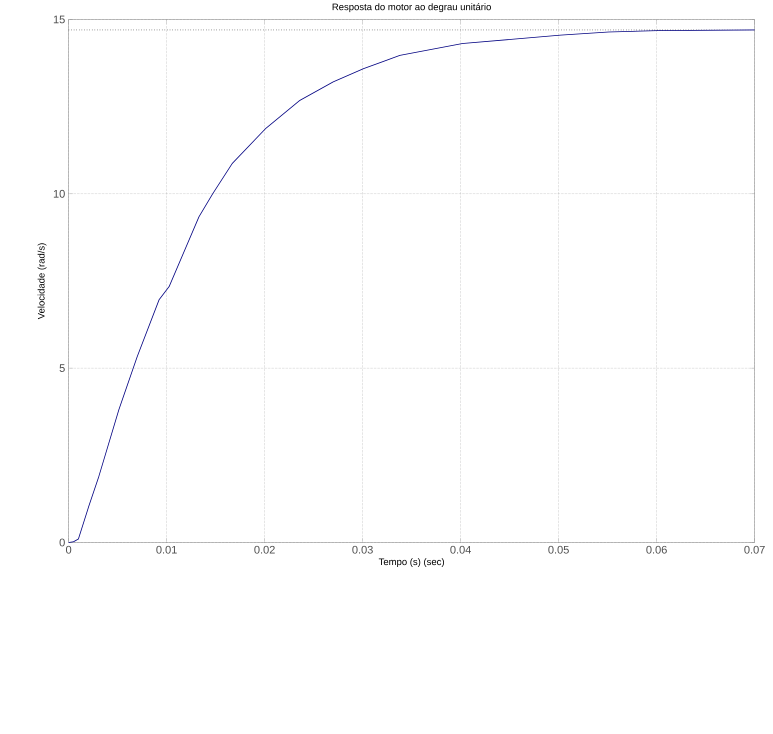 The width and height of the screenshot is (773, 734). What do you see at coordinates (166, 550) in the screenshot?
I see `x-tick-label: 0.01` at bounding box center [166, 550].